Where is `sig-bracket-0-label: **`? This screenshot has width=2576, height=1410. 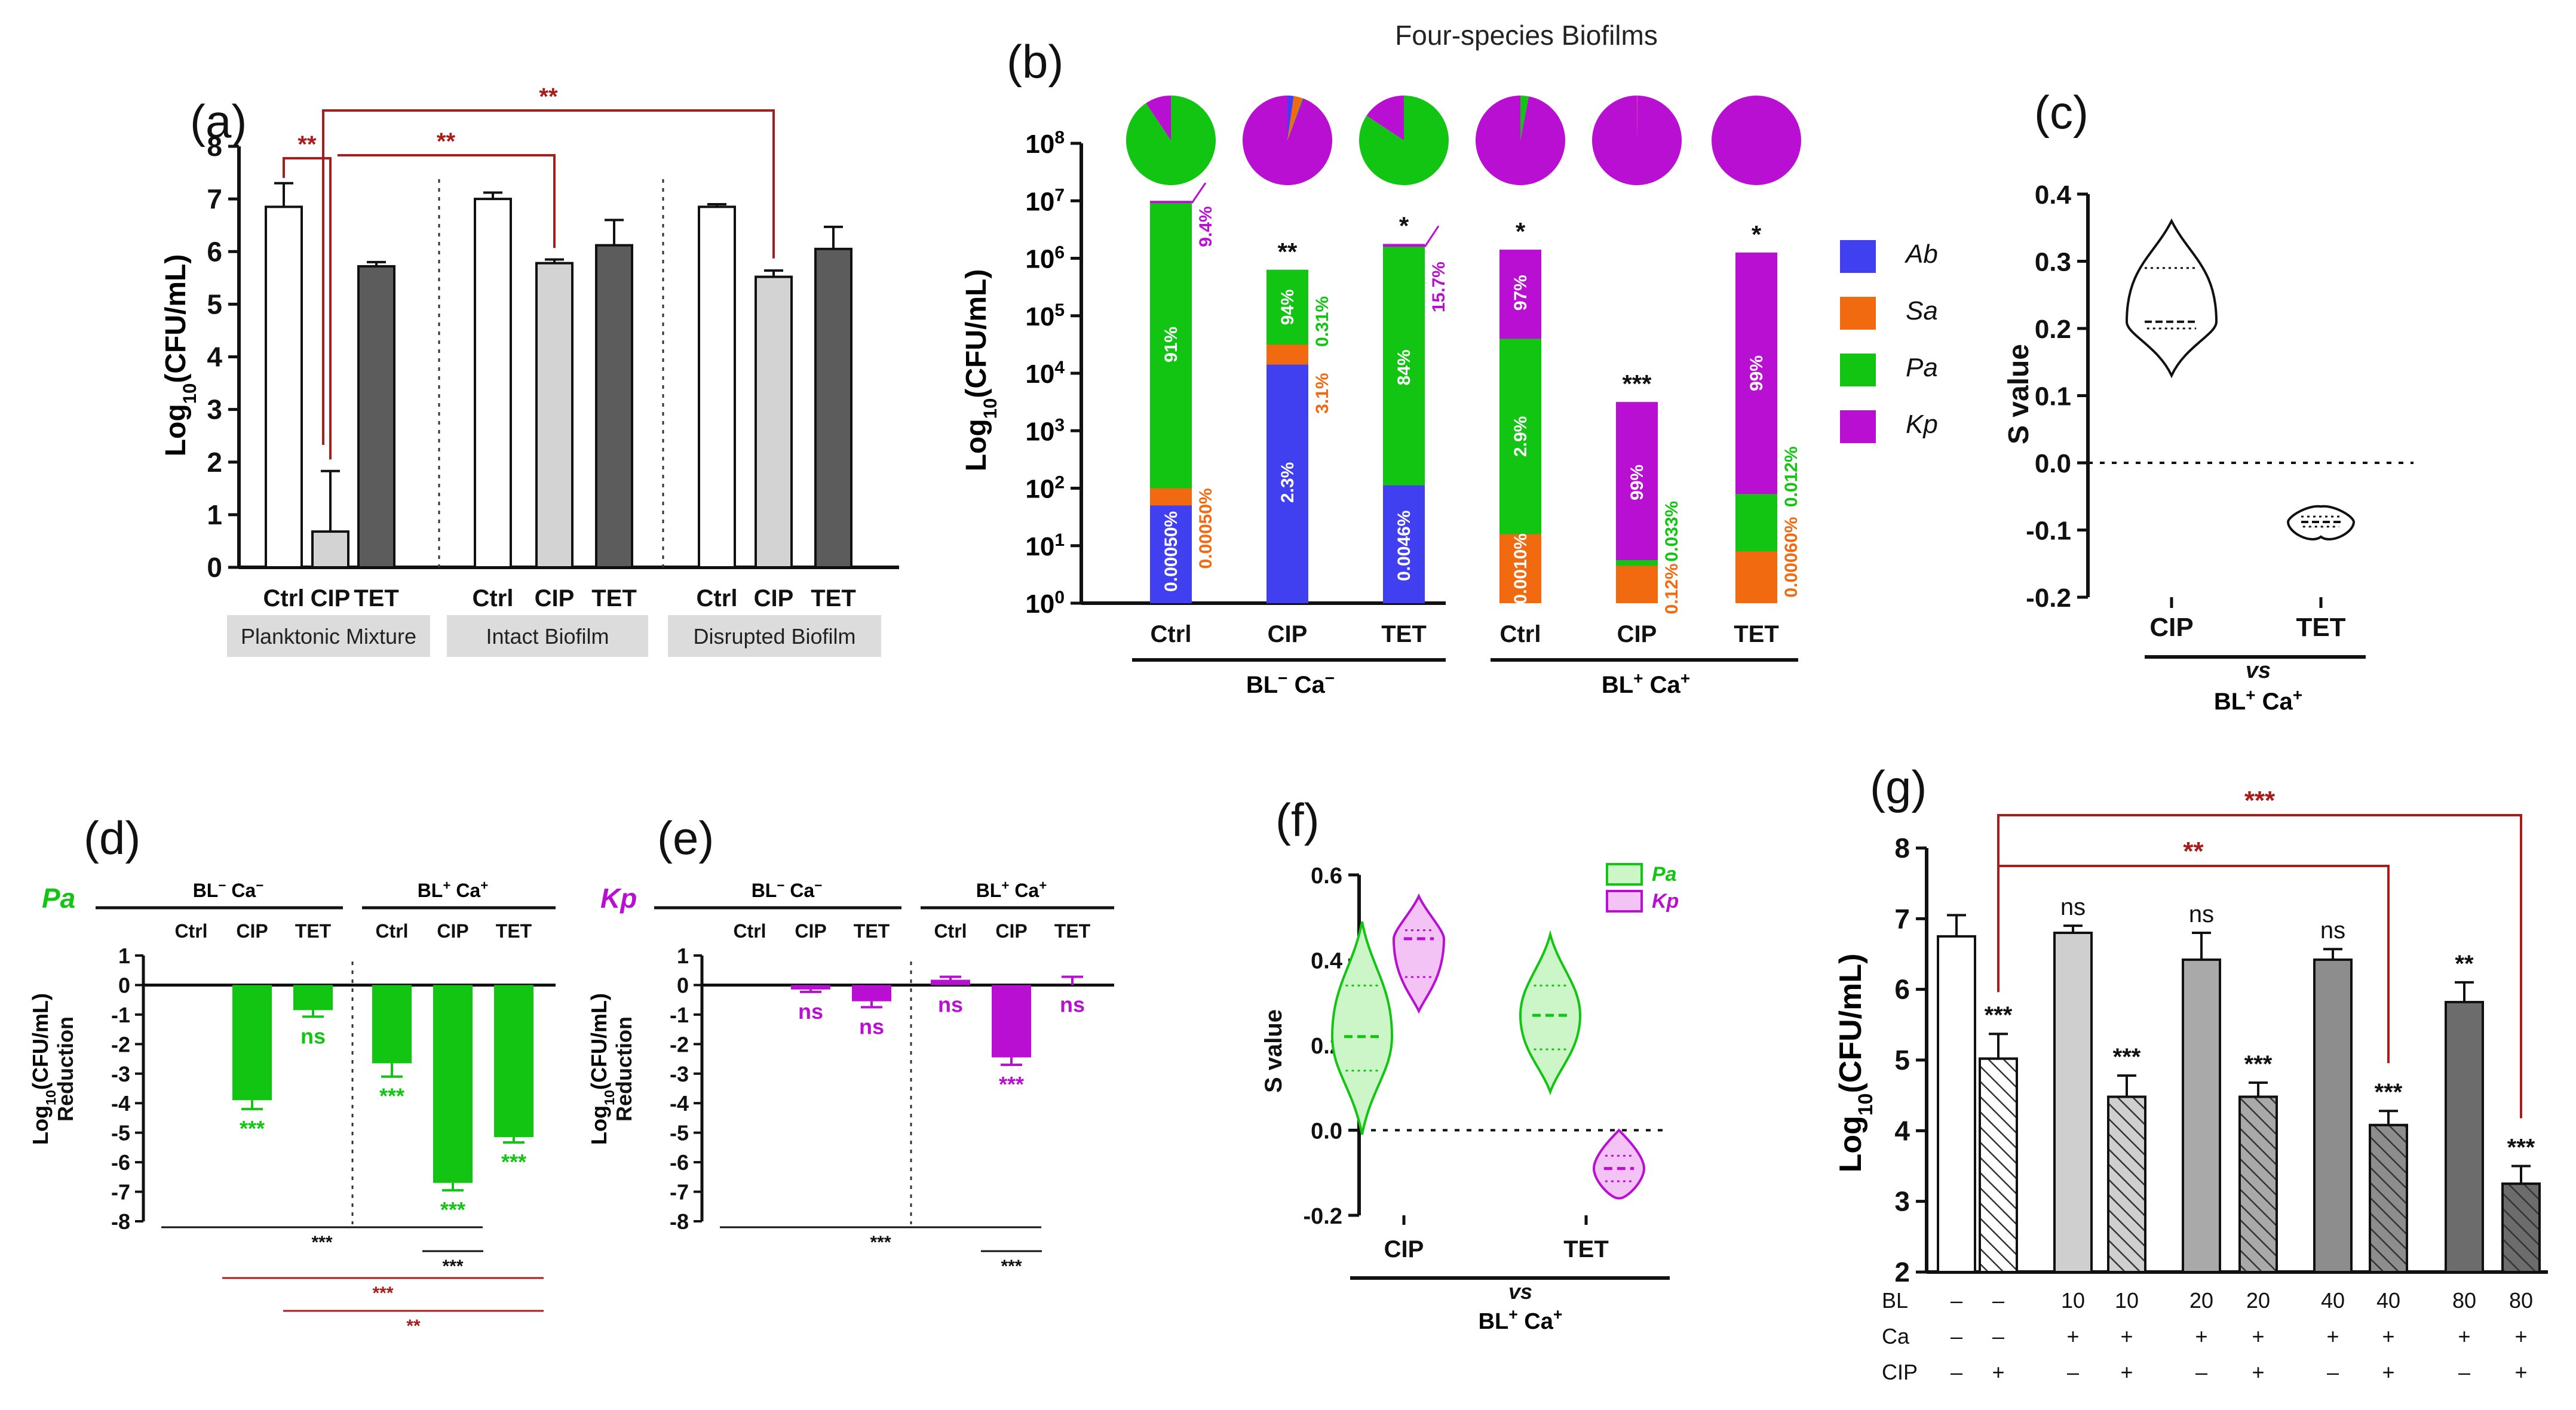 sig-bracket-0-label: ** is located at coordinates (2193, 851).